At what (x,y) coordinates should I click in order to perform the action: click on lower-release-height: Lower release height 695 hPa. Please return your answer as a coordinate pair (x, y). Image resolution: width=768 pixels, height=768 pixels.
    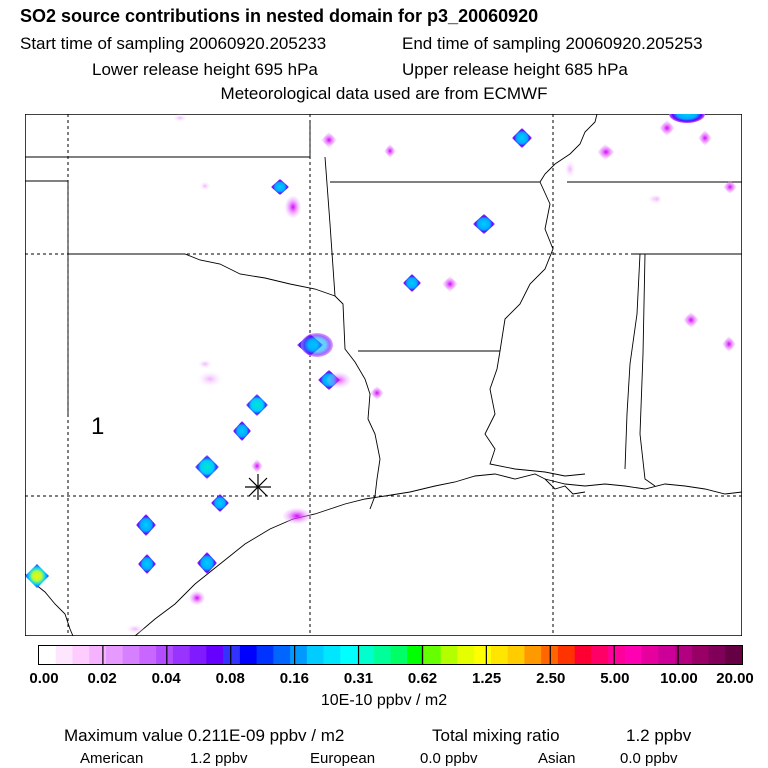
    Looking at the image, I should click on (205, 69).